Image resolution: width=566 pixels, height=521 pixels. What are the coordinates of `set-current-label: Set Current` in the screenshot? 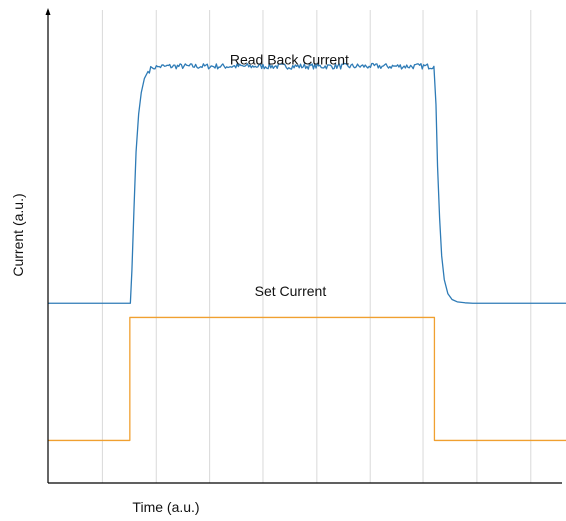 It's located at (291, 291).